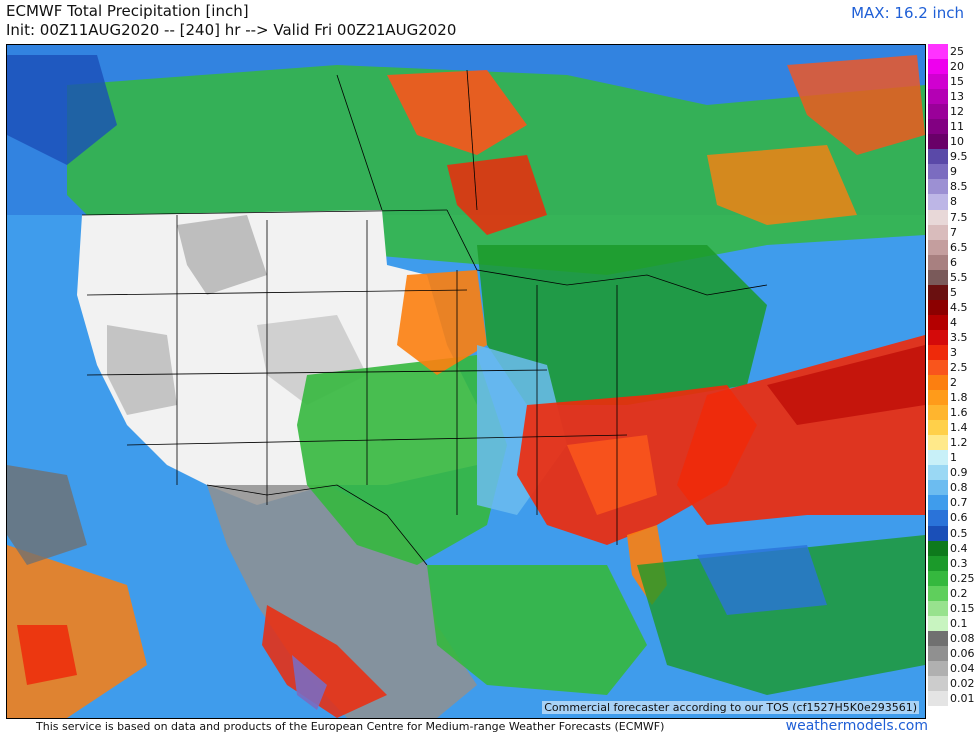 This screenshot has height=735, width=980. Describe the element at coordinates (962, 608) in the screenshot. I see `colorbar-label: 0.15` at that location.